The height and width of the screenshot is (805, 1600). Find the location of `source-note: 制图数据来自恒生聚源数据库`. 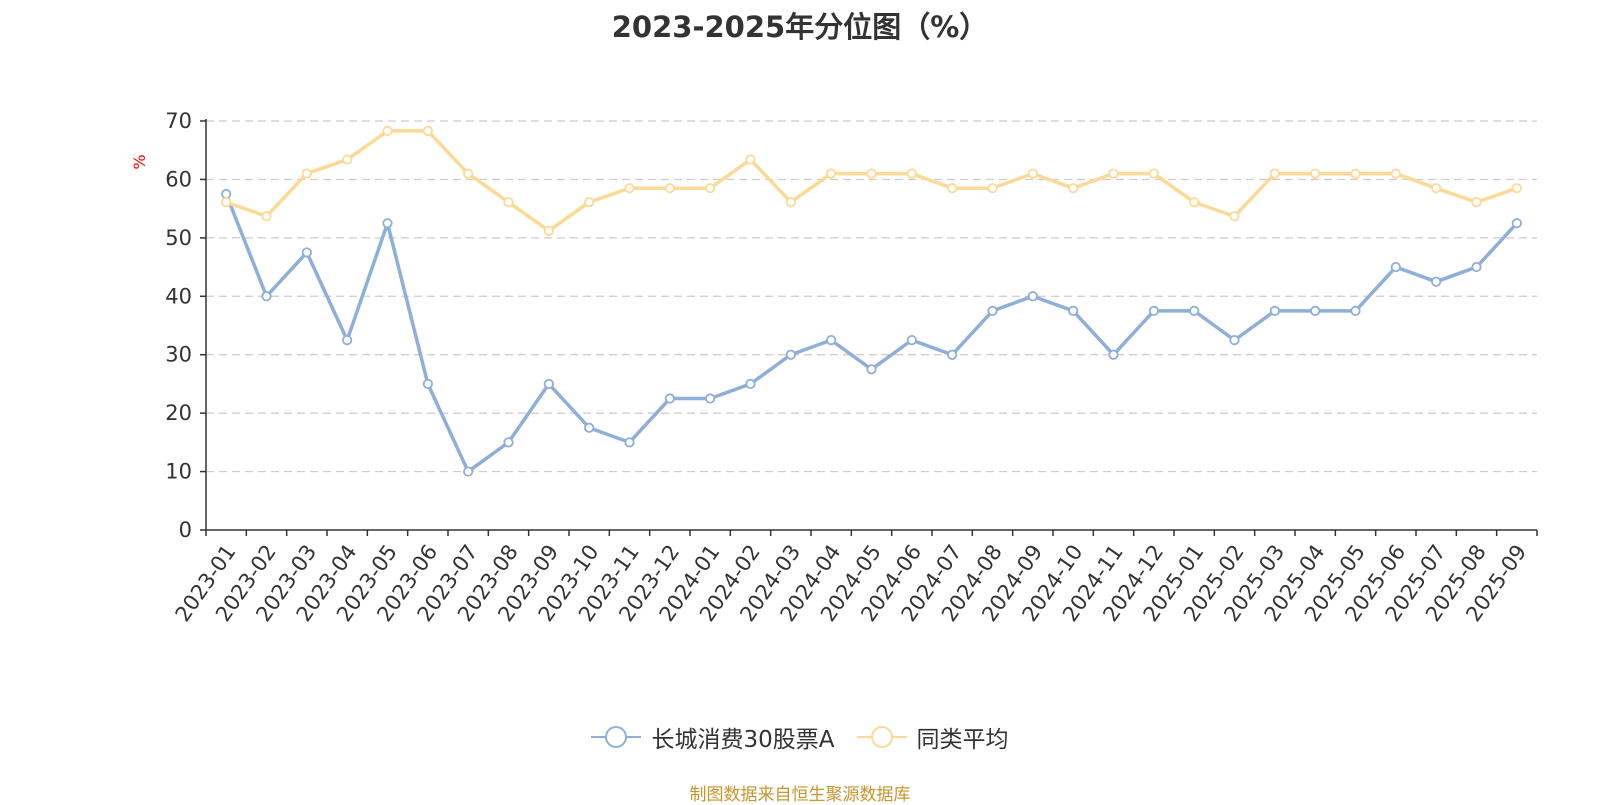

source-note: 制图数据来自恒生聚源数据库 is located at coordinates (800, 795).